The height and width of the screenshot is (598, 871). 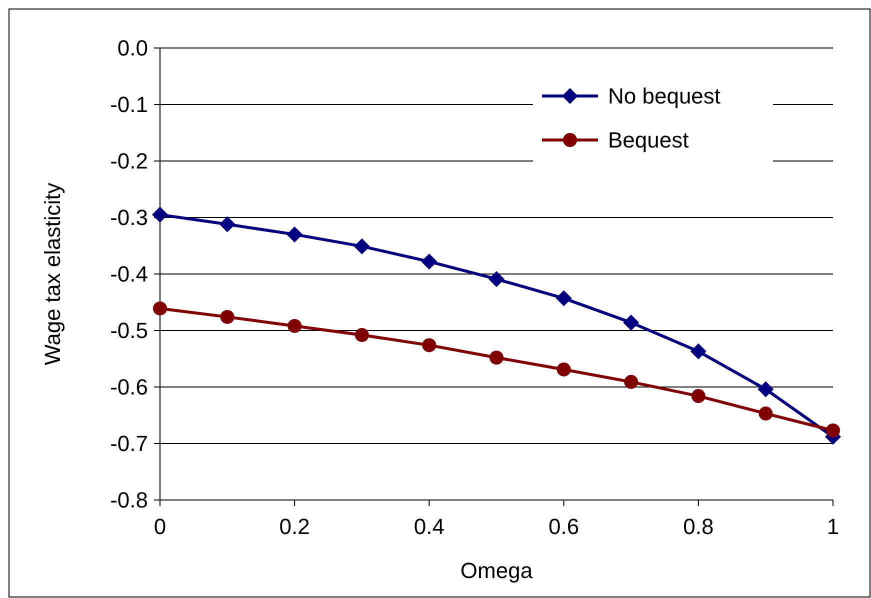 I want to click on x-tick-label: 0.2, so click(x=294, y=526).